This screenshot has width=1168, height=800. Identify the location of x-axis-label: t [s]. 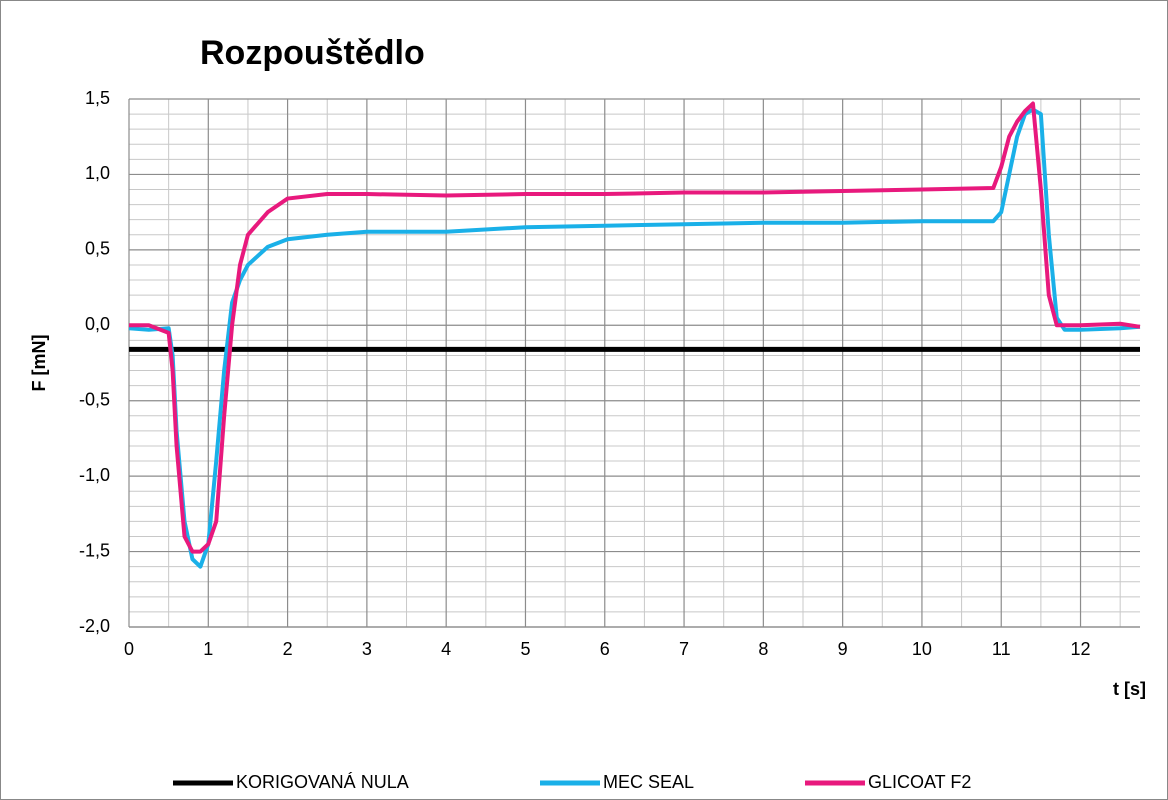
(1129, 689).